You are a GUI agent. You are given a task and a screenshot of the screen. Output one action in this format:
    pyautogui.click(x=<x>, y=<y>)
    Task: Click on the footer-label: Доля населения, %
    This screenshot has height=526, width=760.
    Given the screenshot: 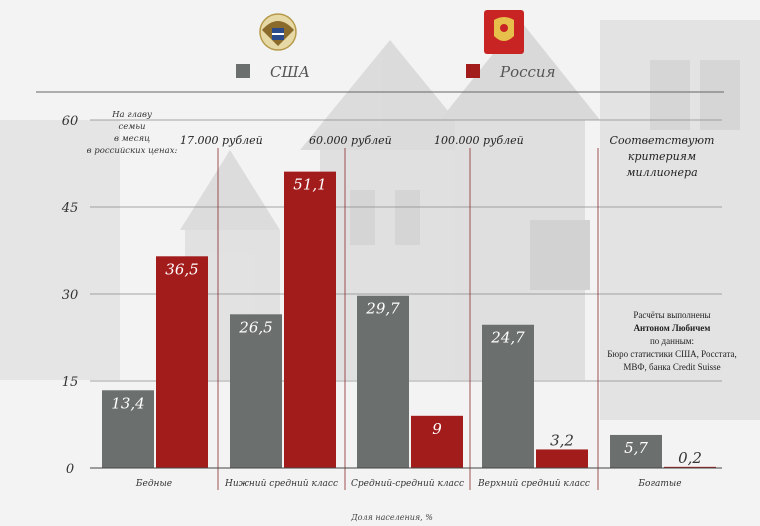 What is the action you would take?
    pyautogui.click(x=391, y=517)
    